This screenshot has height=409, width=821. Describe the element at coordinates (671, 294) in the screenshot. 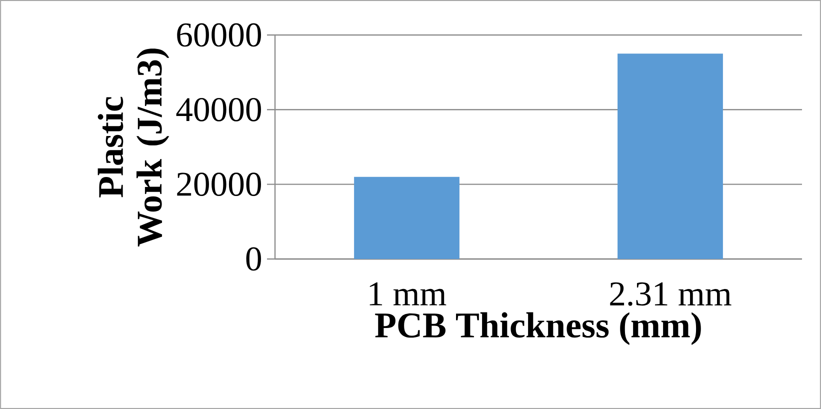

I see `x-tick-label: 2.31 mm` at that location.